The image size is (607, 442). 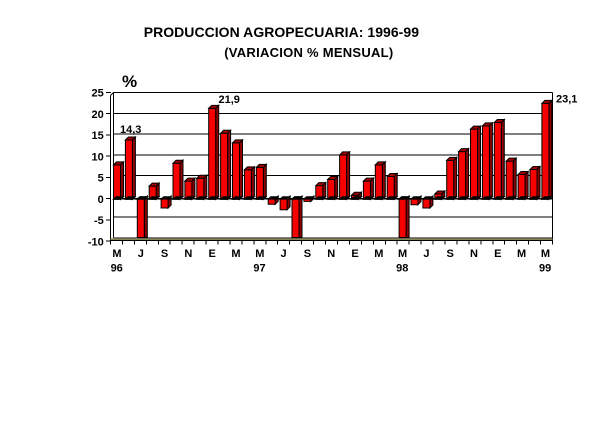 I want to click on svg-text: -5, so click(x=99, y=221).